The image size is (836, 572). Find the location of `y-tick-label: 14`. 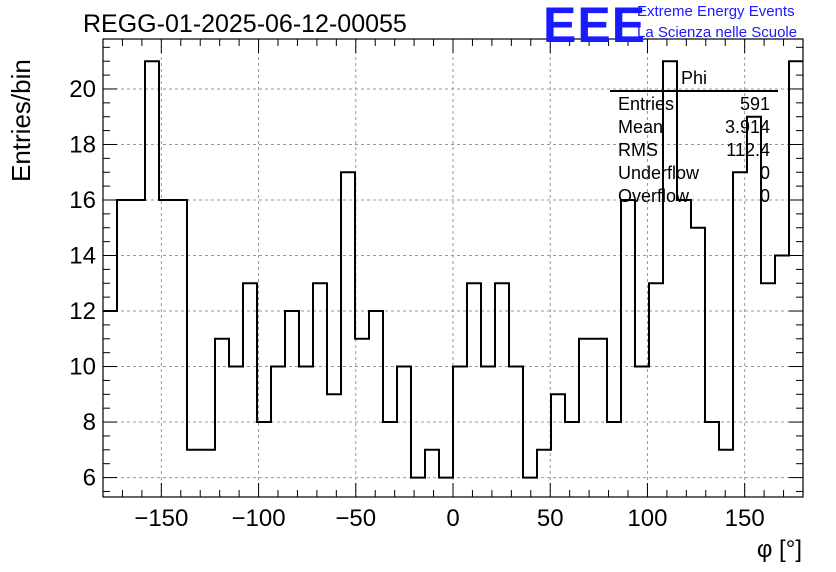

y-tick-label: 14 is located at coordinates (82, 256).